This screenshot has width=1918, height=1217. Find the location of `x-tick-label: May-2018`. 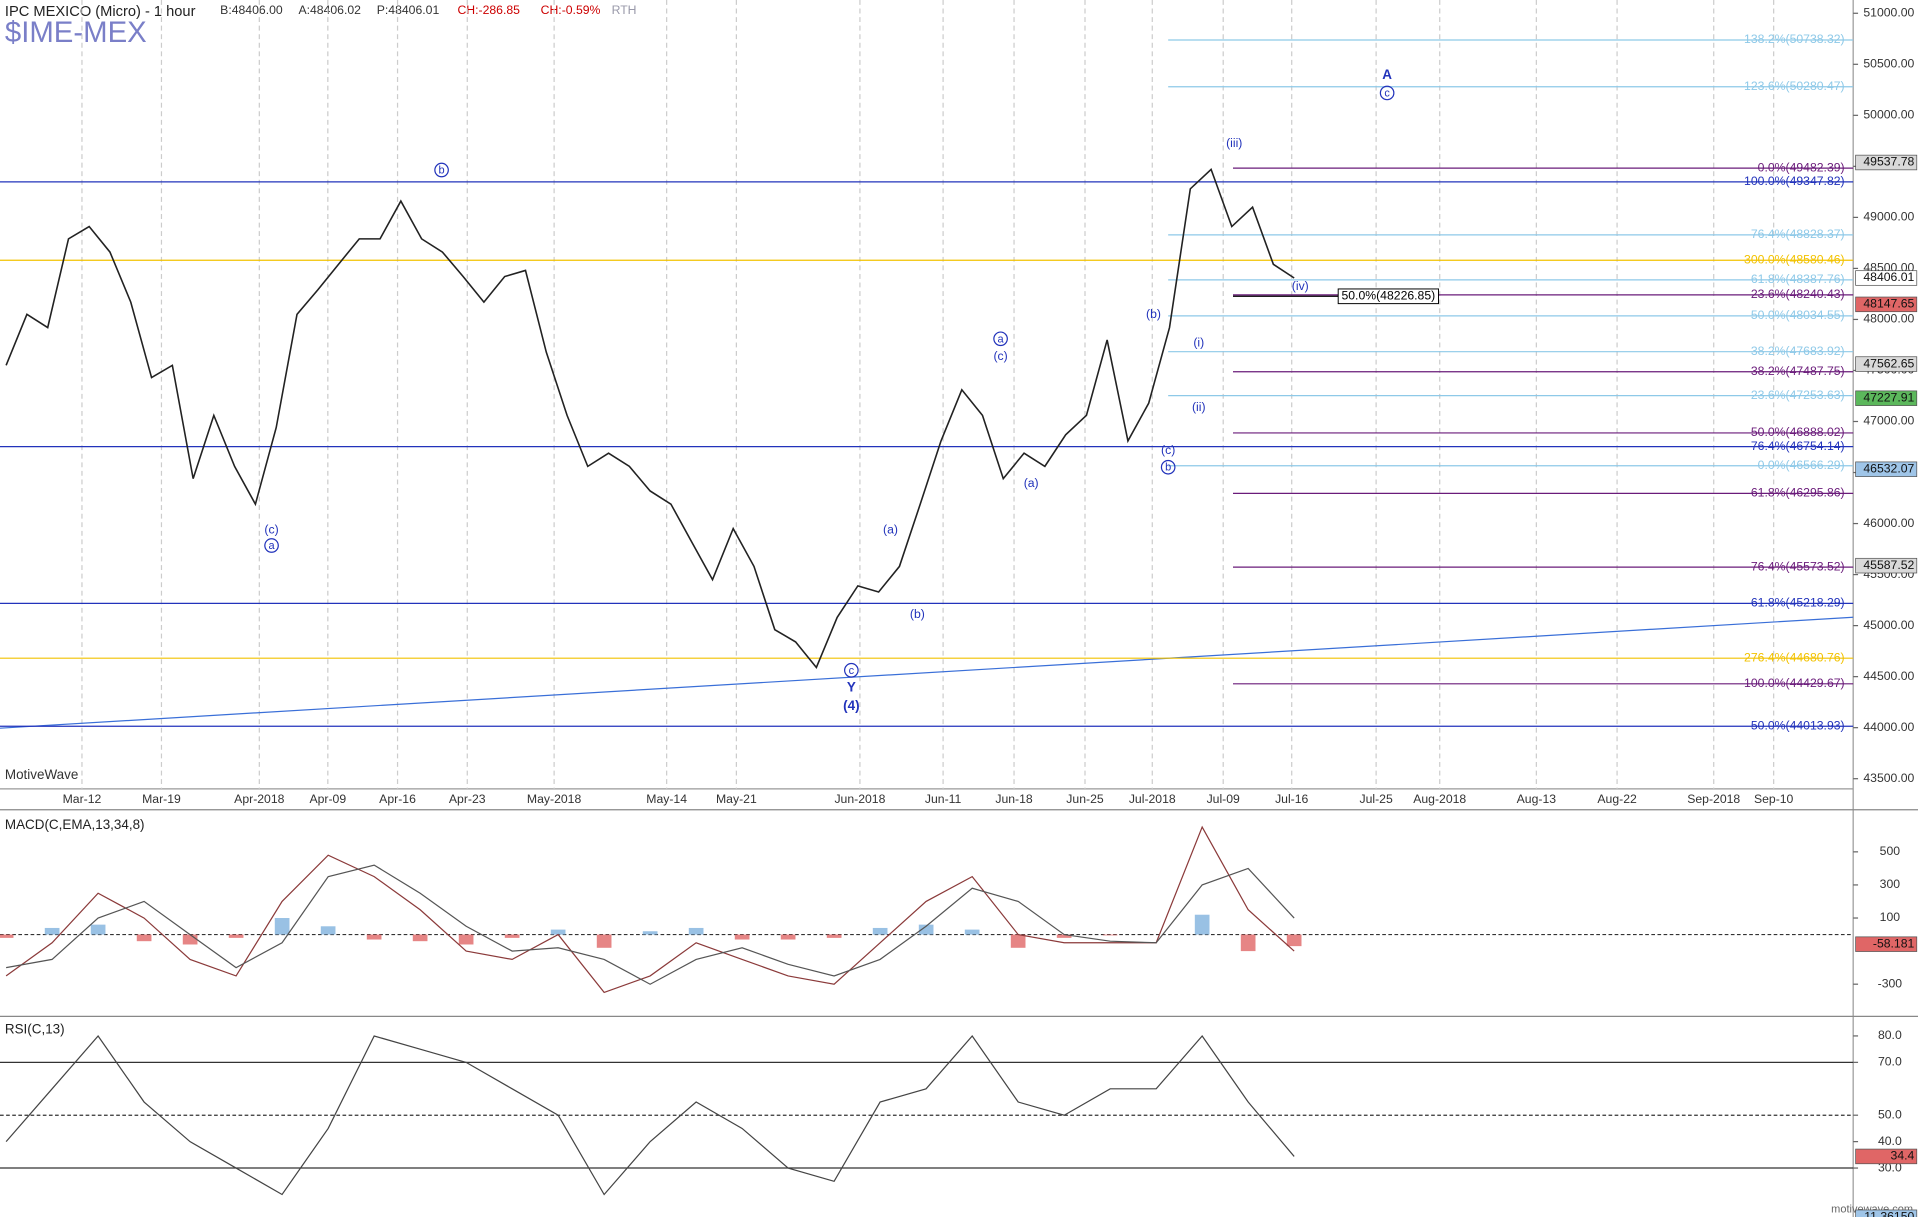

x-tick-label: May-2018 is located at coordinates (554, 799).